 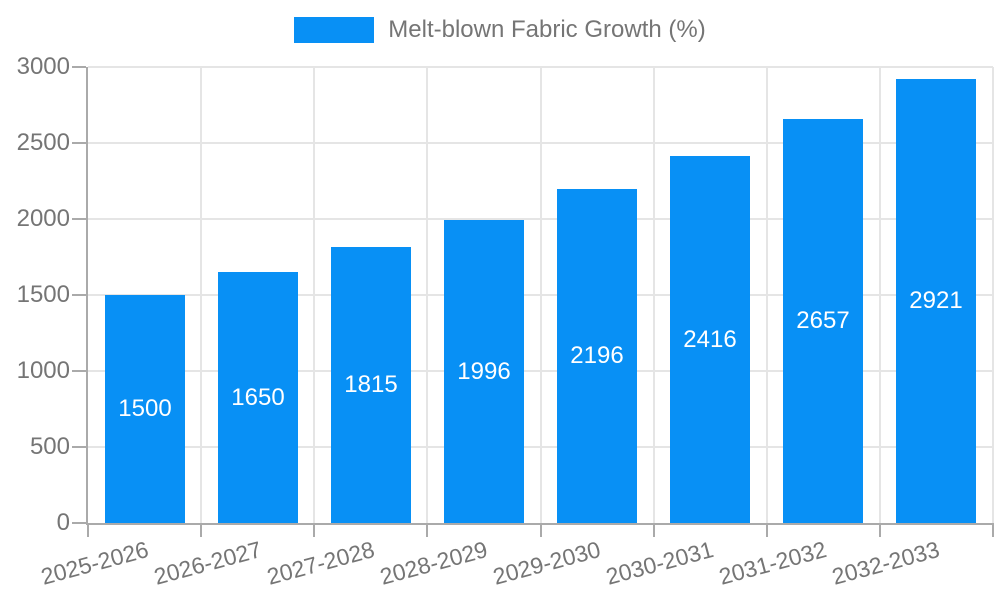 I want to click on bar: 1500, so click(x=145, y=409).